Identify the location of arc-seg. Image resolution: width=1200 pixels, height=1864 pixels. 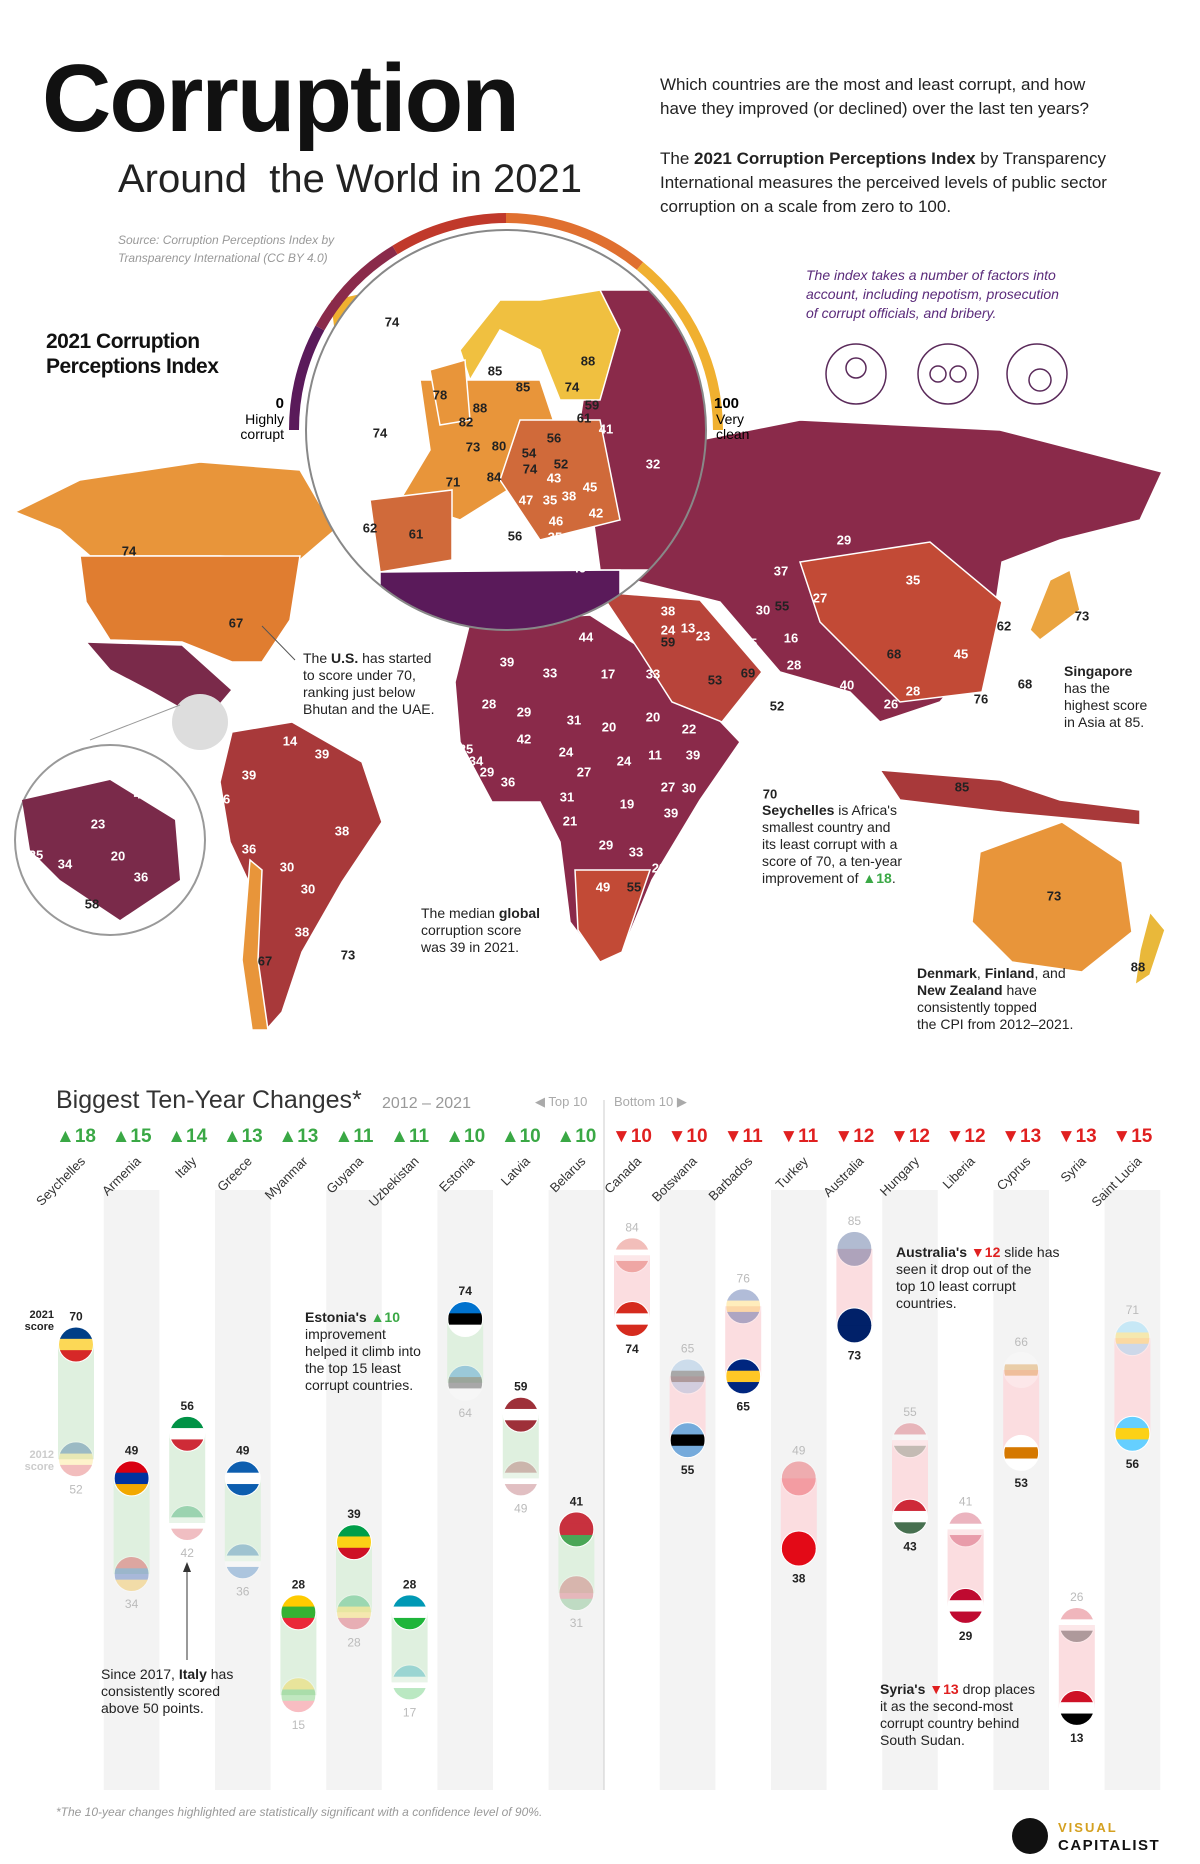
(679, 346).